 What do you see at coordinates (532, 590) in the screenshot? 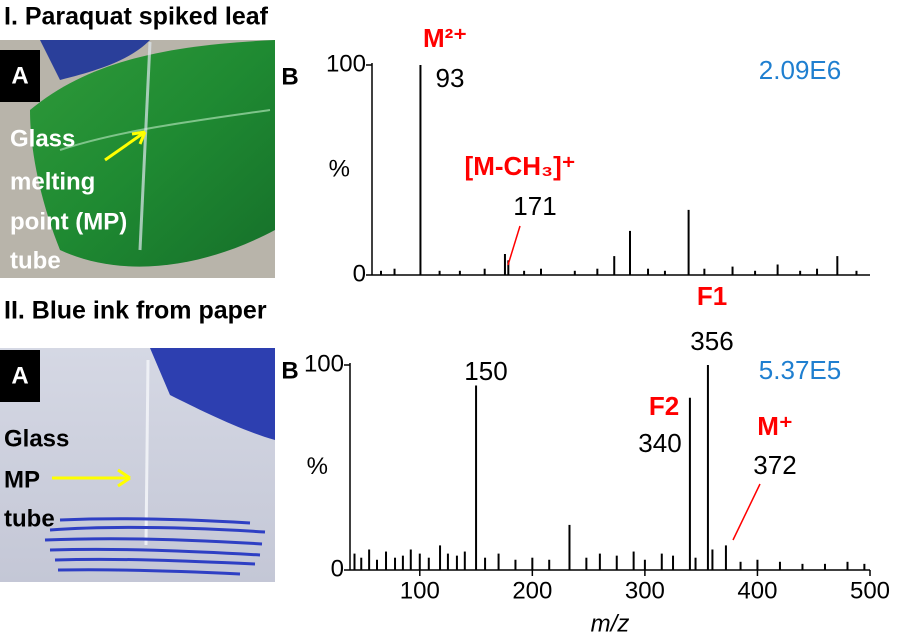
I see `x-tick-label: 200` at bounding box center [532, 590].